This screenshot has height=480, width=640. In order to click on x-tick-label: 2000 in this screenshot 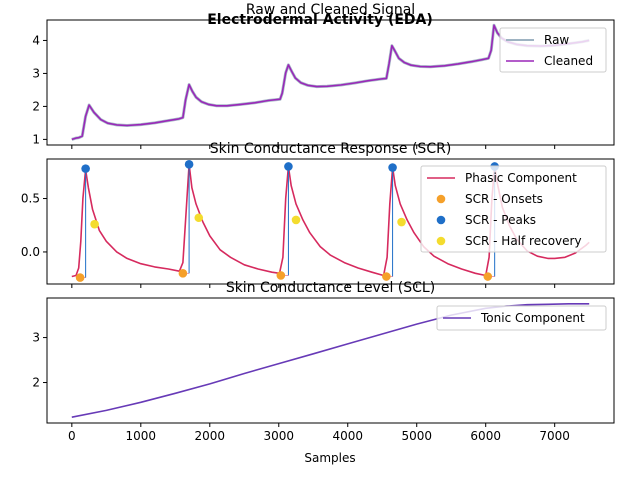, I will do `click(210, 436)`.